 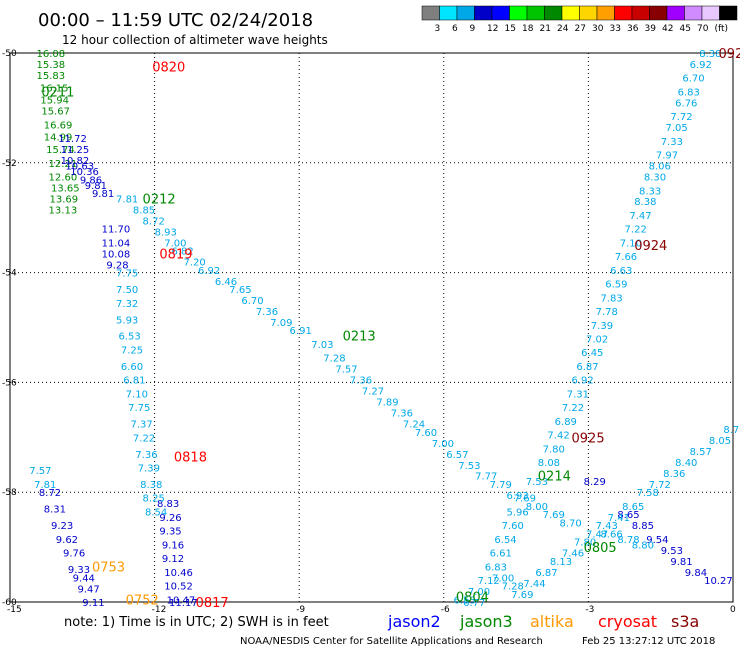 I want to click on x-tick-label: 0, so click(x=733, y=610).